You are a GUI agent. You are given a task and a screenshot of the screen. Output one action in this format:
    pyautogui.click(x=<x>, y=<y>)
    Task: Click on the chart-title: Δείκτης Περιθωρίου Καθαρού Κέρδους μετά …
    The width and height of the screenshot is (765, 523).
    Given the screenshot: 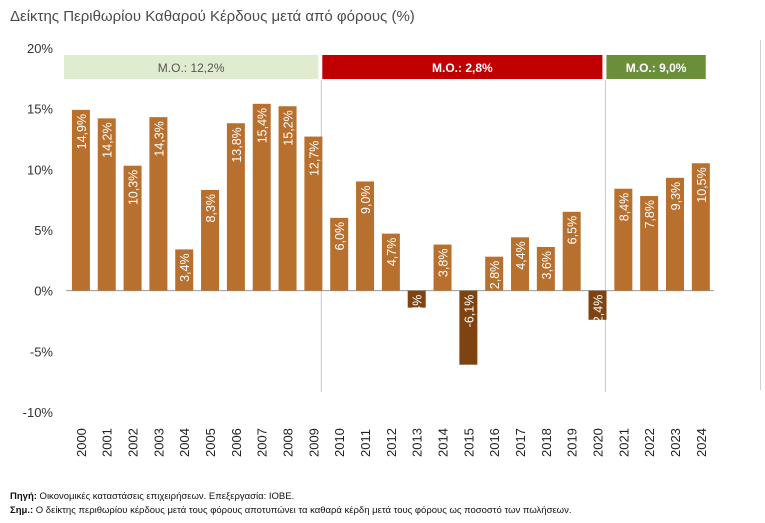 What is the action you would take?
    pyautogui.click(x=212, y=16)
    